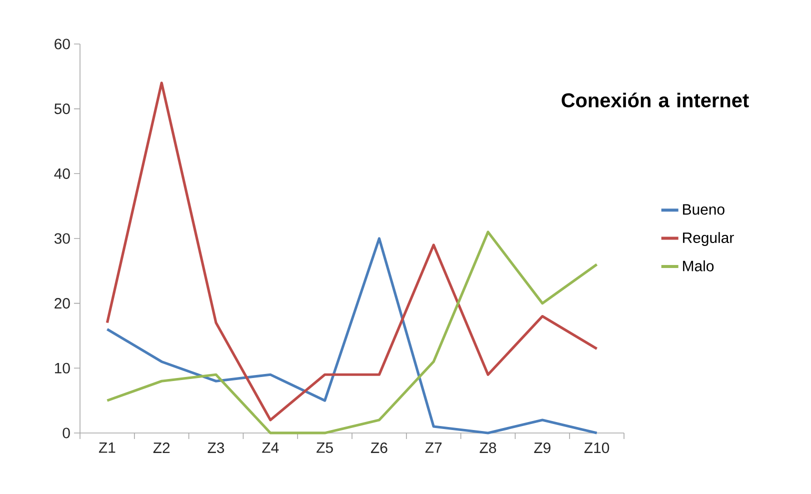  I want to click on x-tick-label: Z8, so click(488, 448).